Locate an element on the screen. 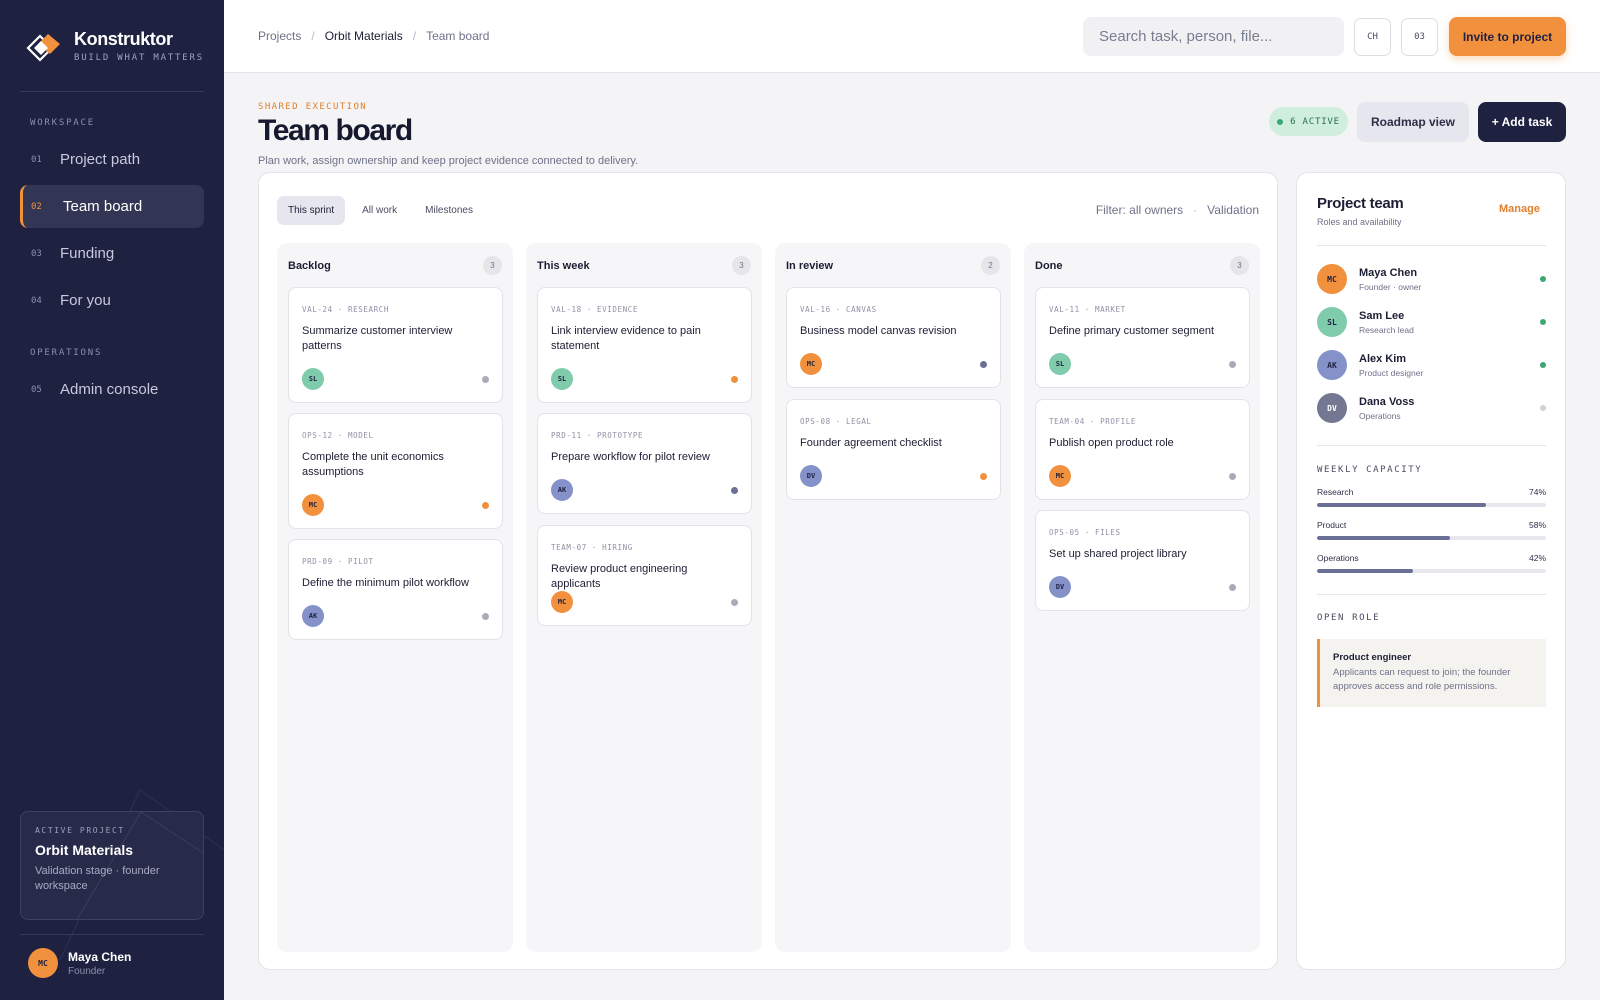 Image resolution: width=1600 pixels, height=1000 pixels. board-tabs: This sprint All work Milestones is located at coordinates (380, 210).